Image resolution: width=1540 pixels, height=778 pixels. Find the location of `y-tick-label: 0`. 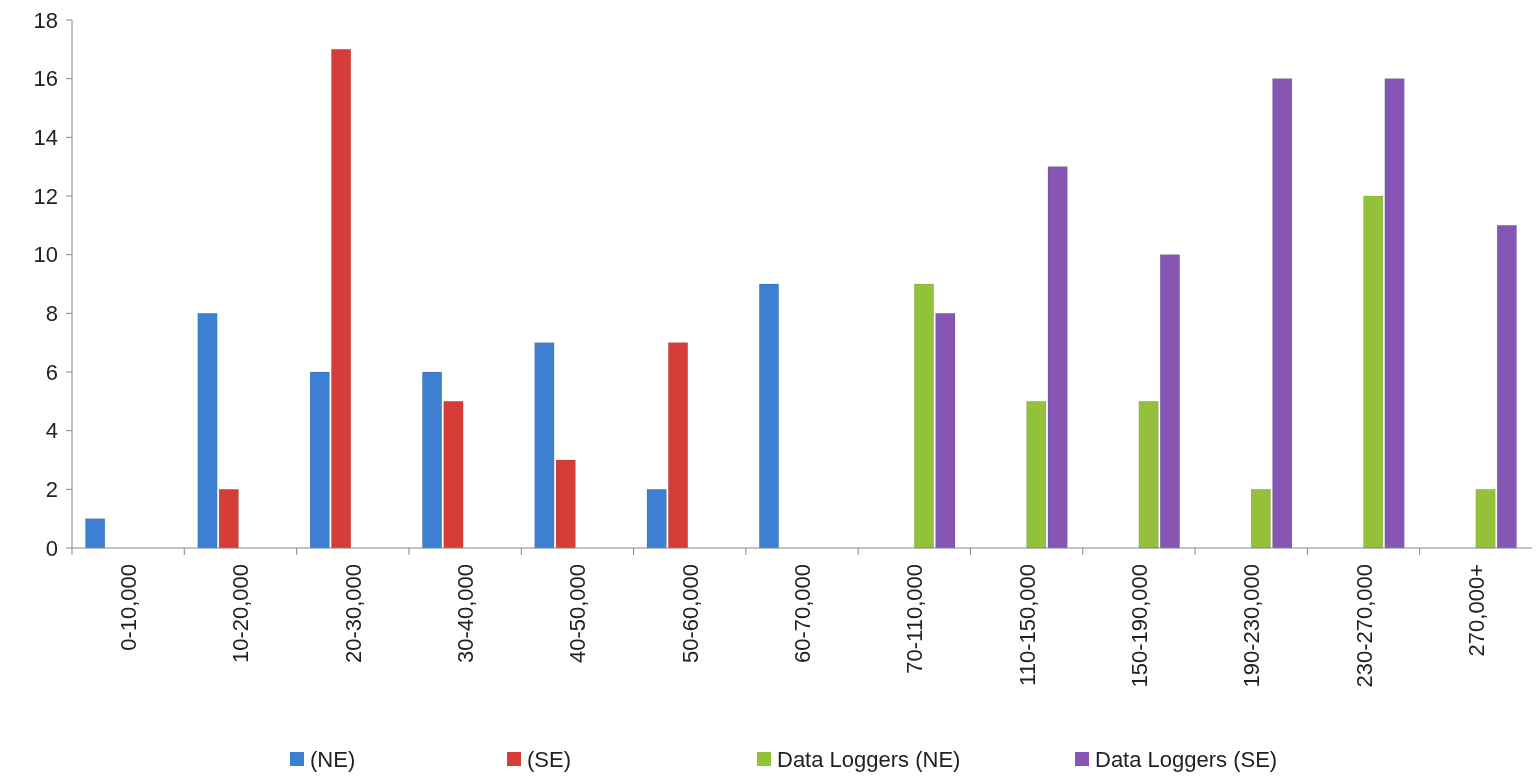

y-tick-label: 0 is located at coordinates (51, 548).